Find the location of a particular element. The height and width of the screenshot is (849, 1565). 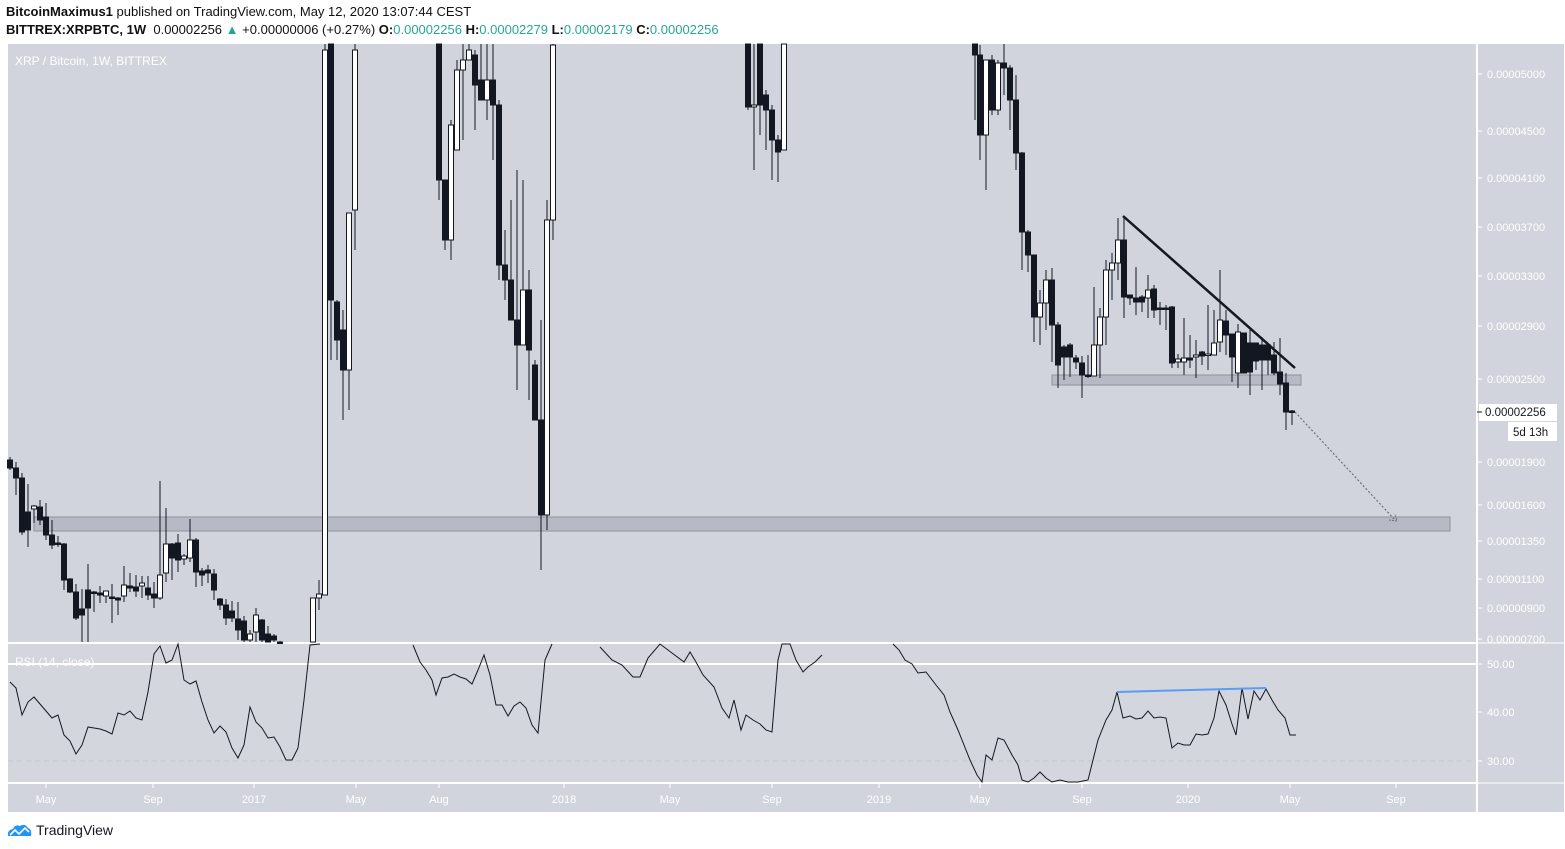

price-axis-label: 0.00003300 is located at coordinates (1516, 277).